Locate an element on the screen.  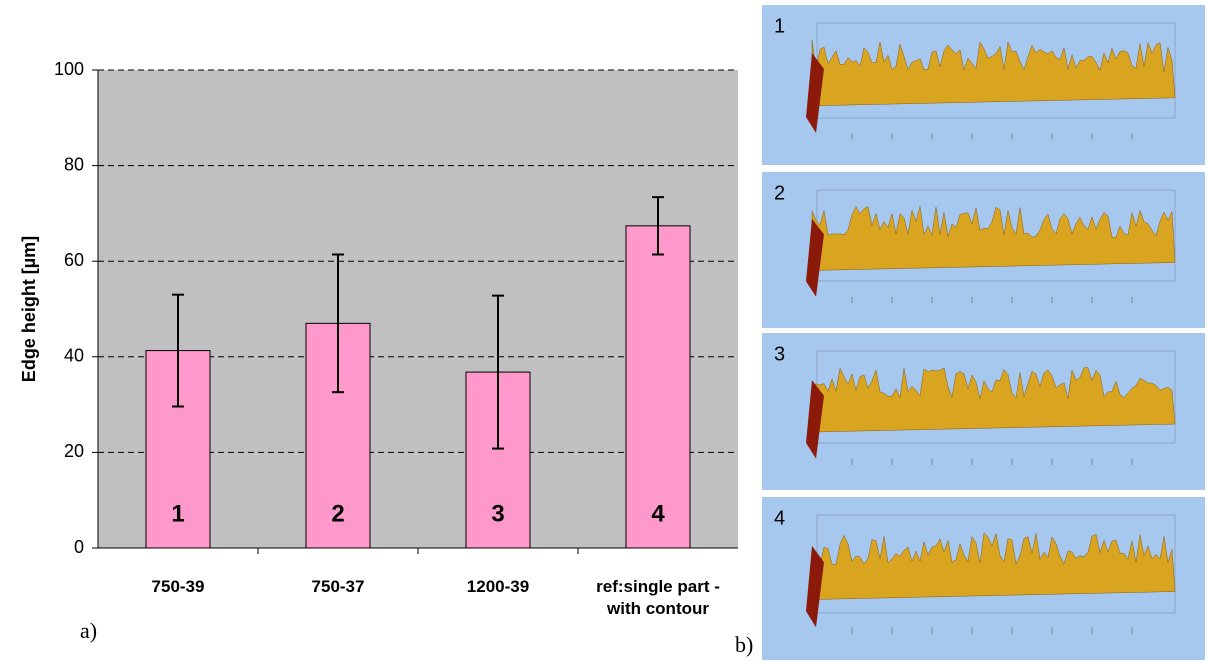
bar-label: 3 is located at coordinates (497, 513).